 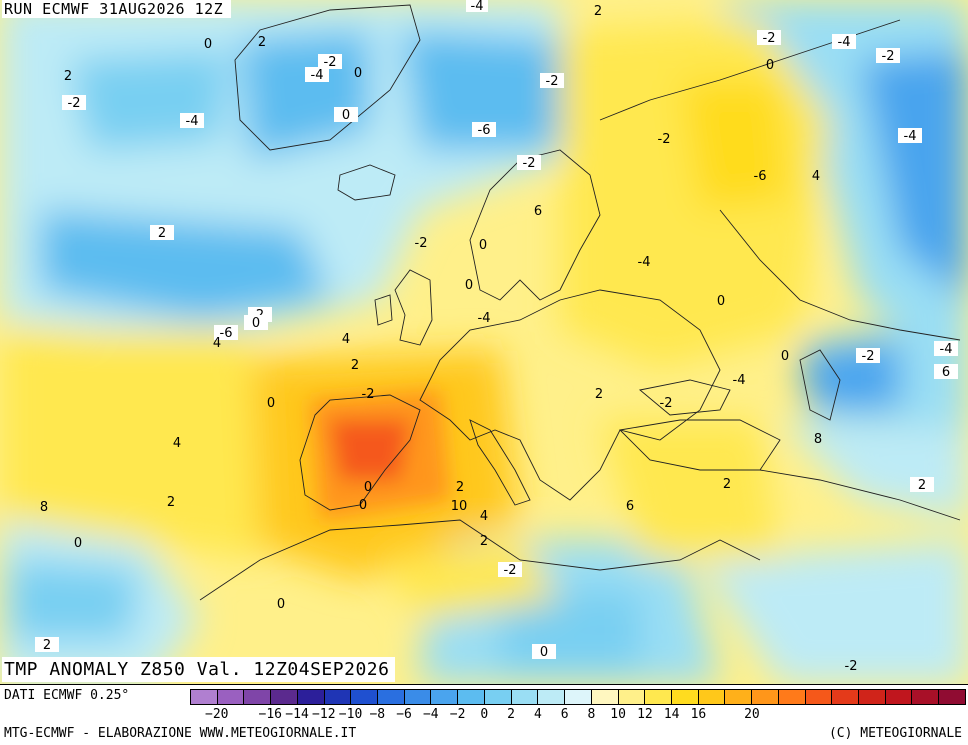 I want to click on colorbar-tick-label: 4, so click(x=537, y=714).